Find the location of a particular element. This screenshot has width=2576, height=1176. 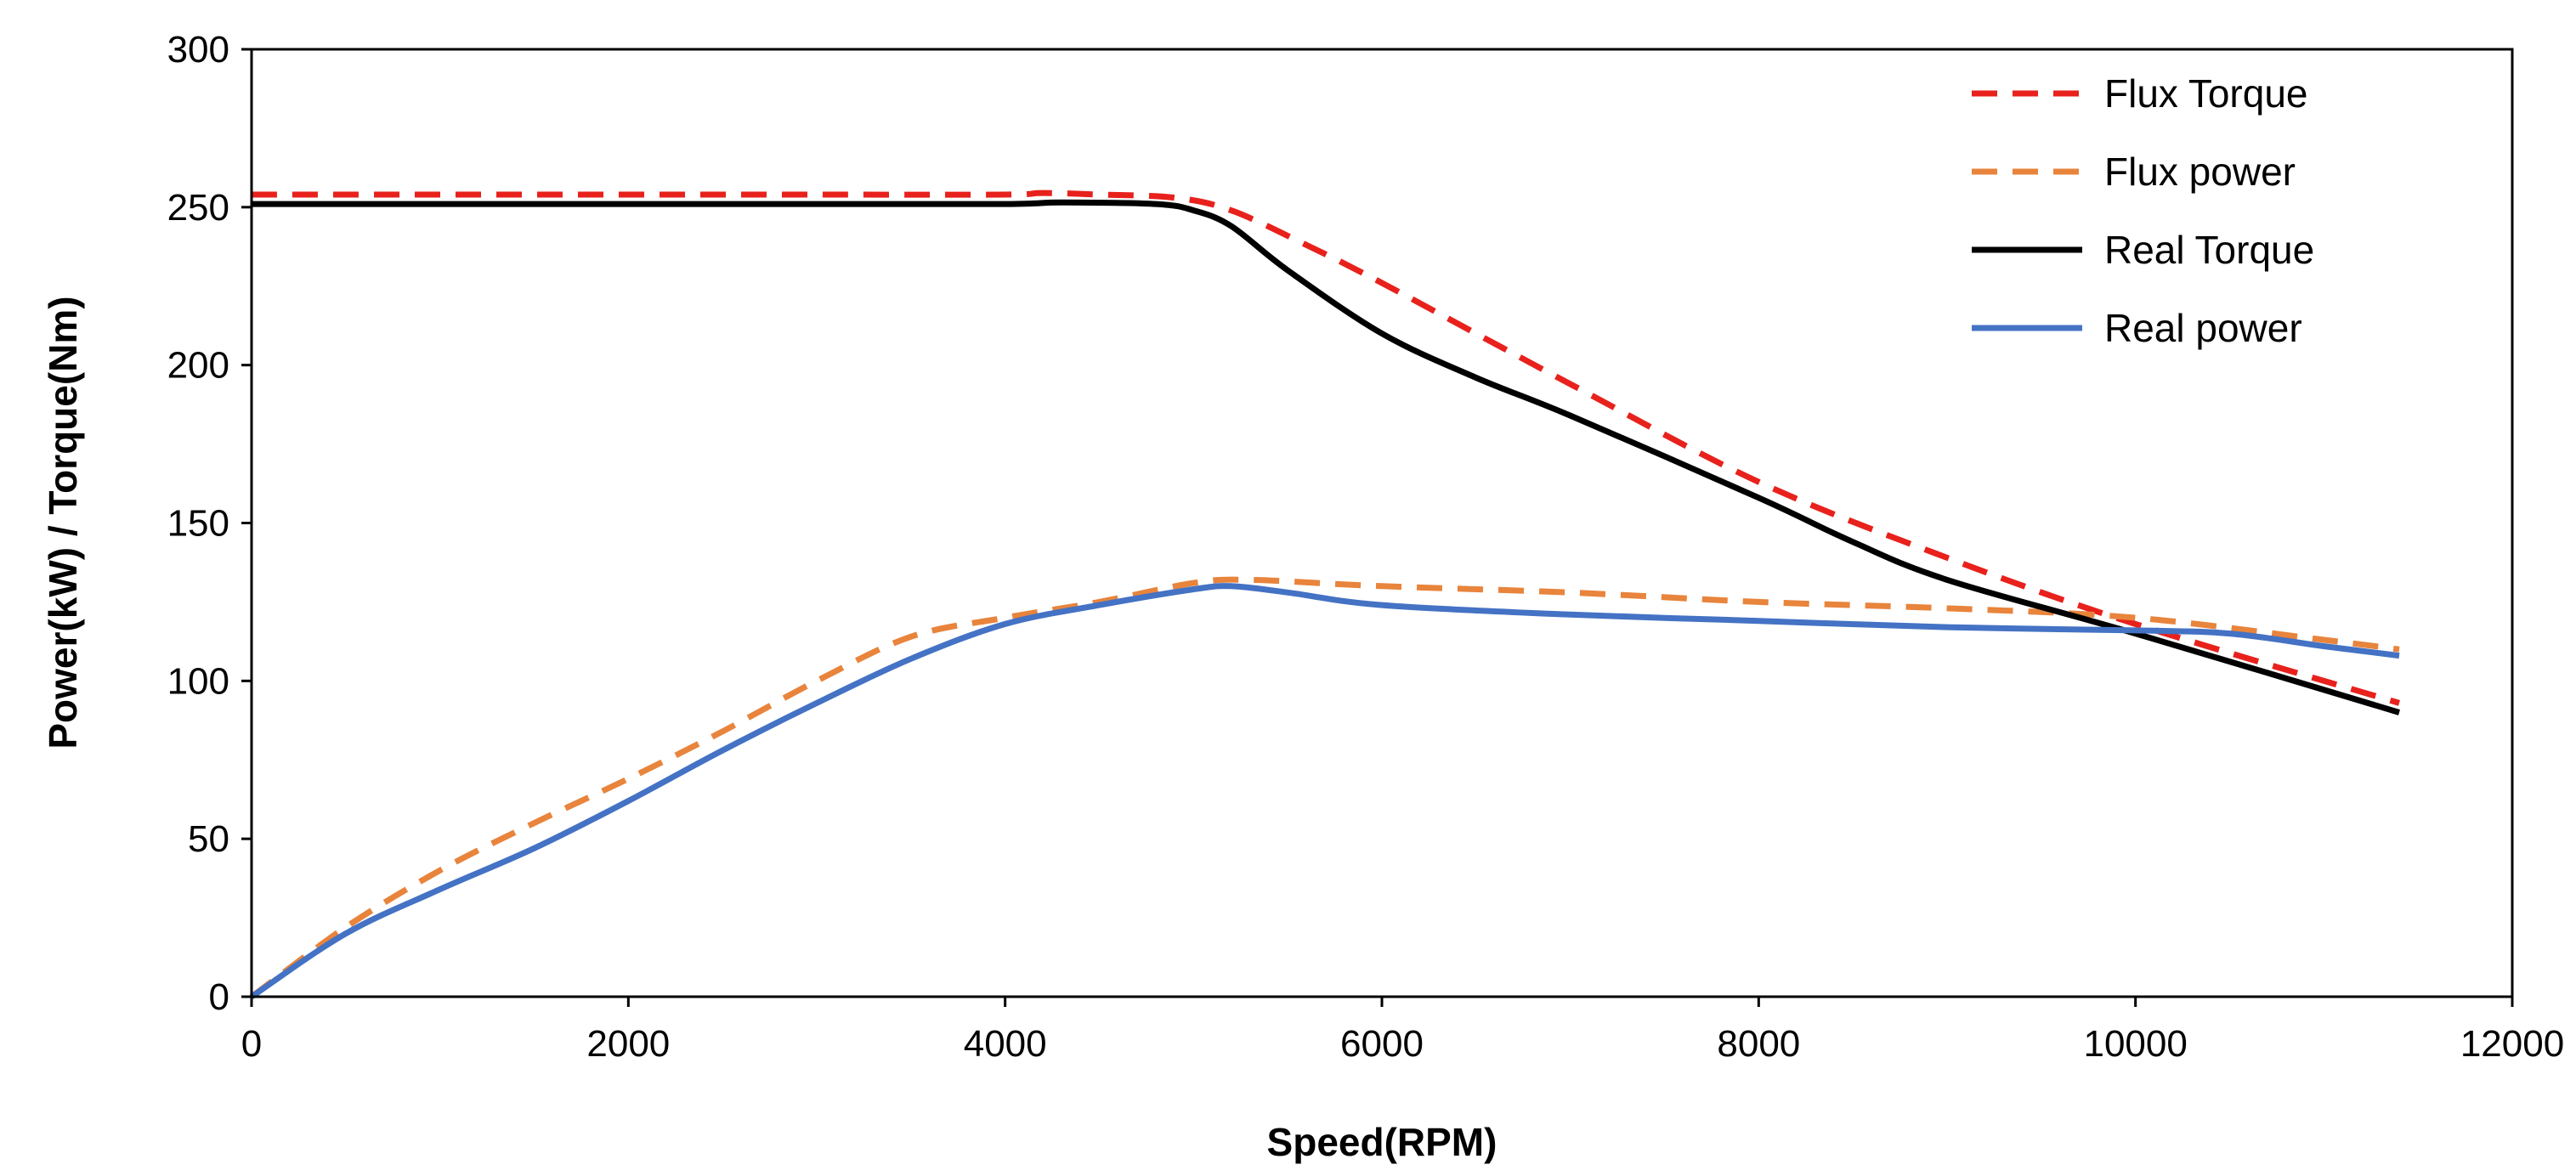

x-axis-ticks: 0 2000 4000 6000 8000 10000 12000 is located at coordinates (1402, 1031).